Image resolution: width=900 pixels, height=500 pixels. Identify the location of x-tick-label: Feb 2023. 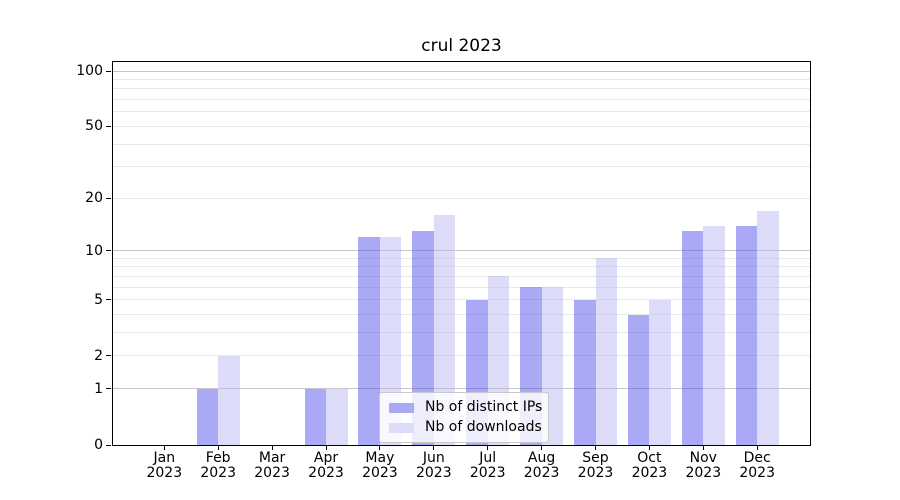
(218, 465).